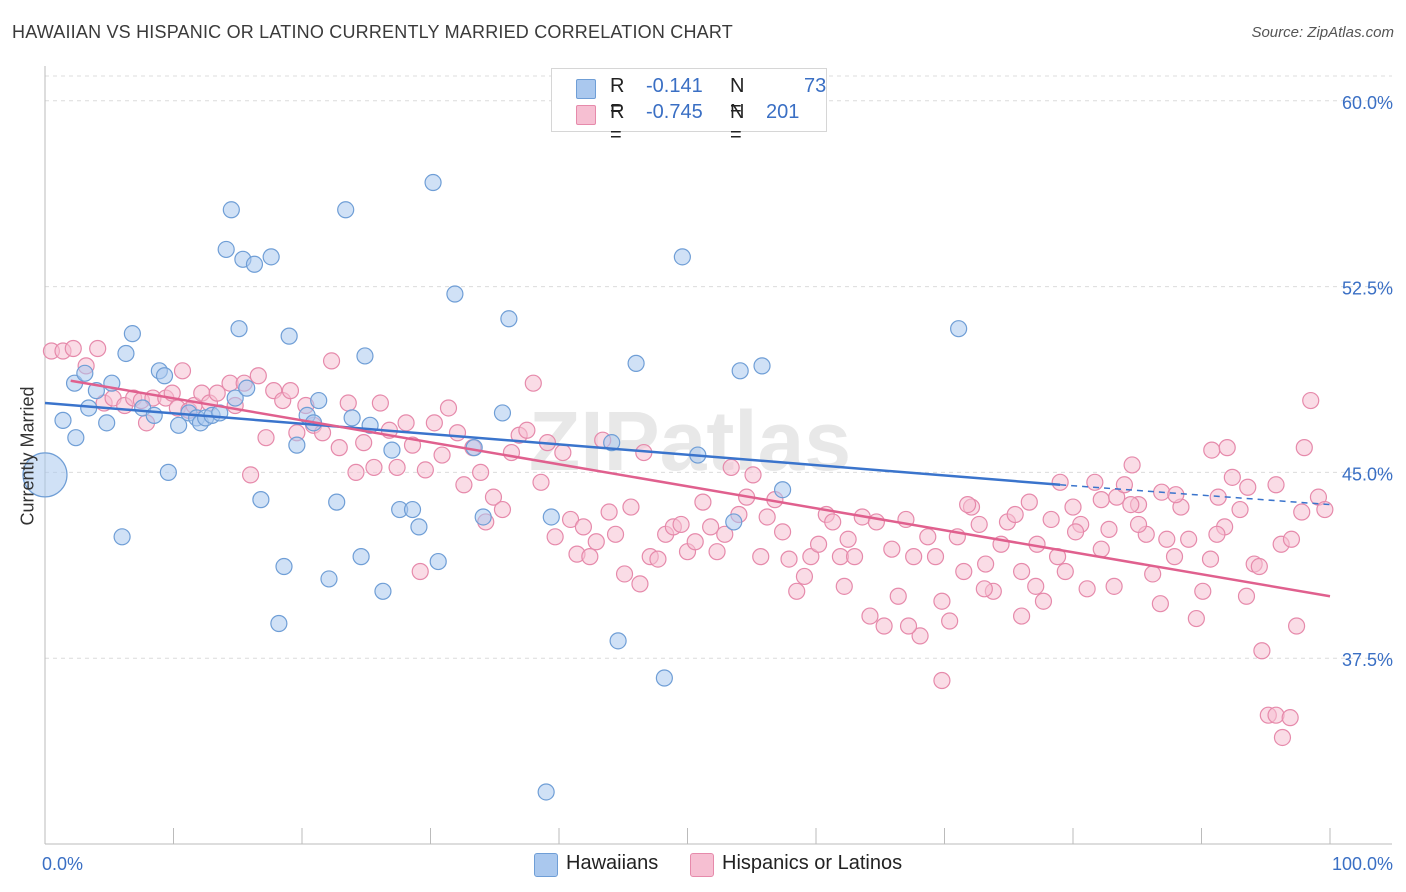 The image size is (1406, 892). I want to click on legend-r-label: R =, so click(617, 123).